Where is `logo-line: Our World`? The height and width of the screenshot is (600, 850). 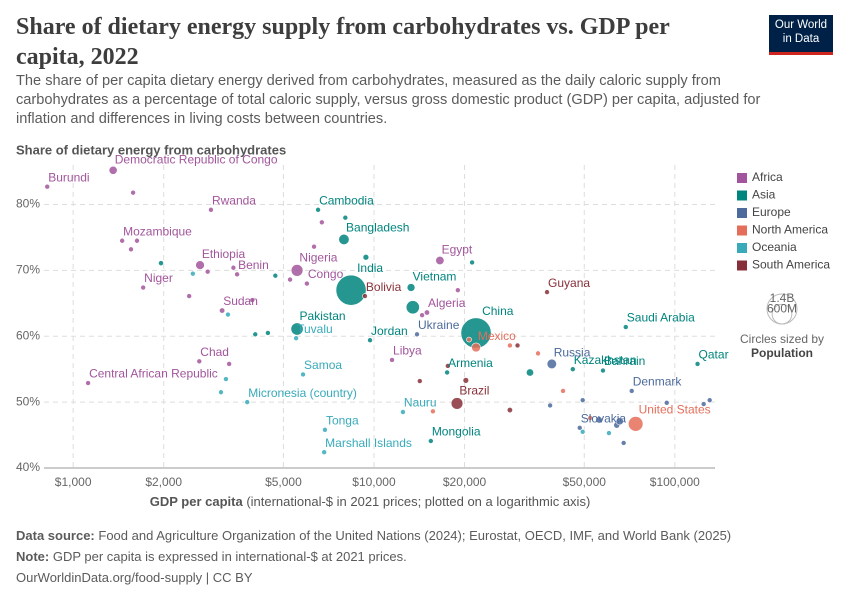
logo-line: Our World is located at coordinates (801, 25).